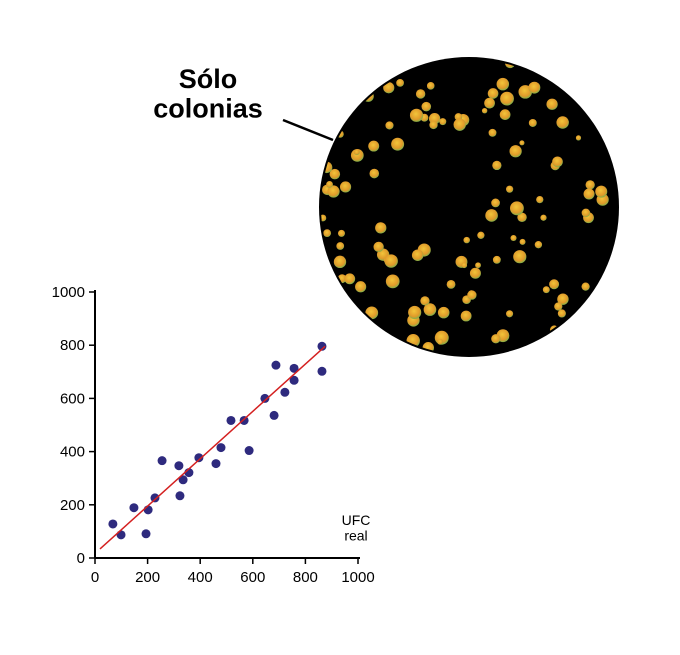 The height and width of the screenshot is (655, 680). I want to click on x-tick-label: 0, so click(95, 577).